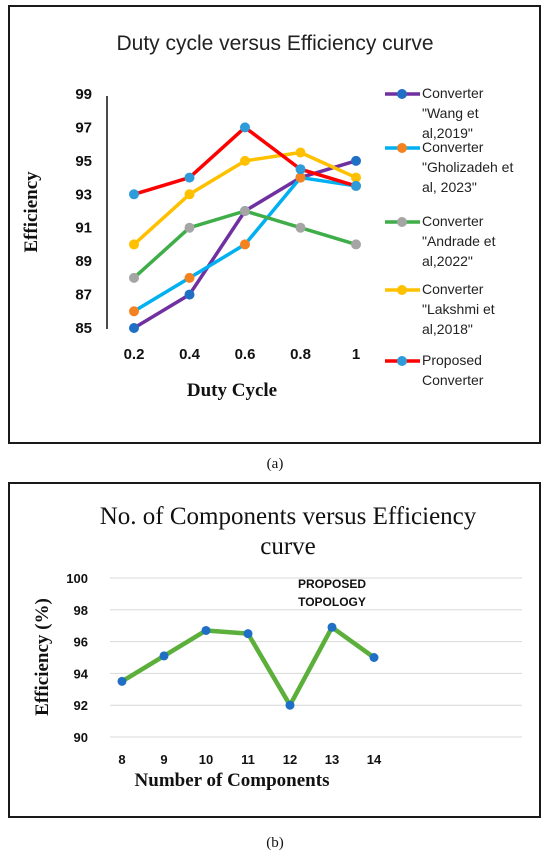  Describe the element at coordinates (356, 354) in the screenshot. I see `chart-a-x-tick-label: 1` at that location.